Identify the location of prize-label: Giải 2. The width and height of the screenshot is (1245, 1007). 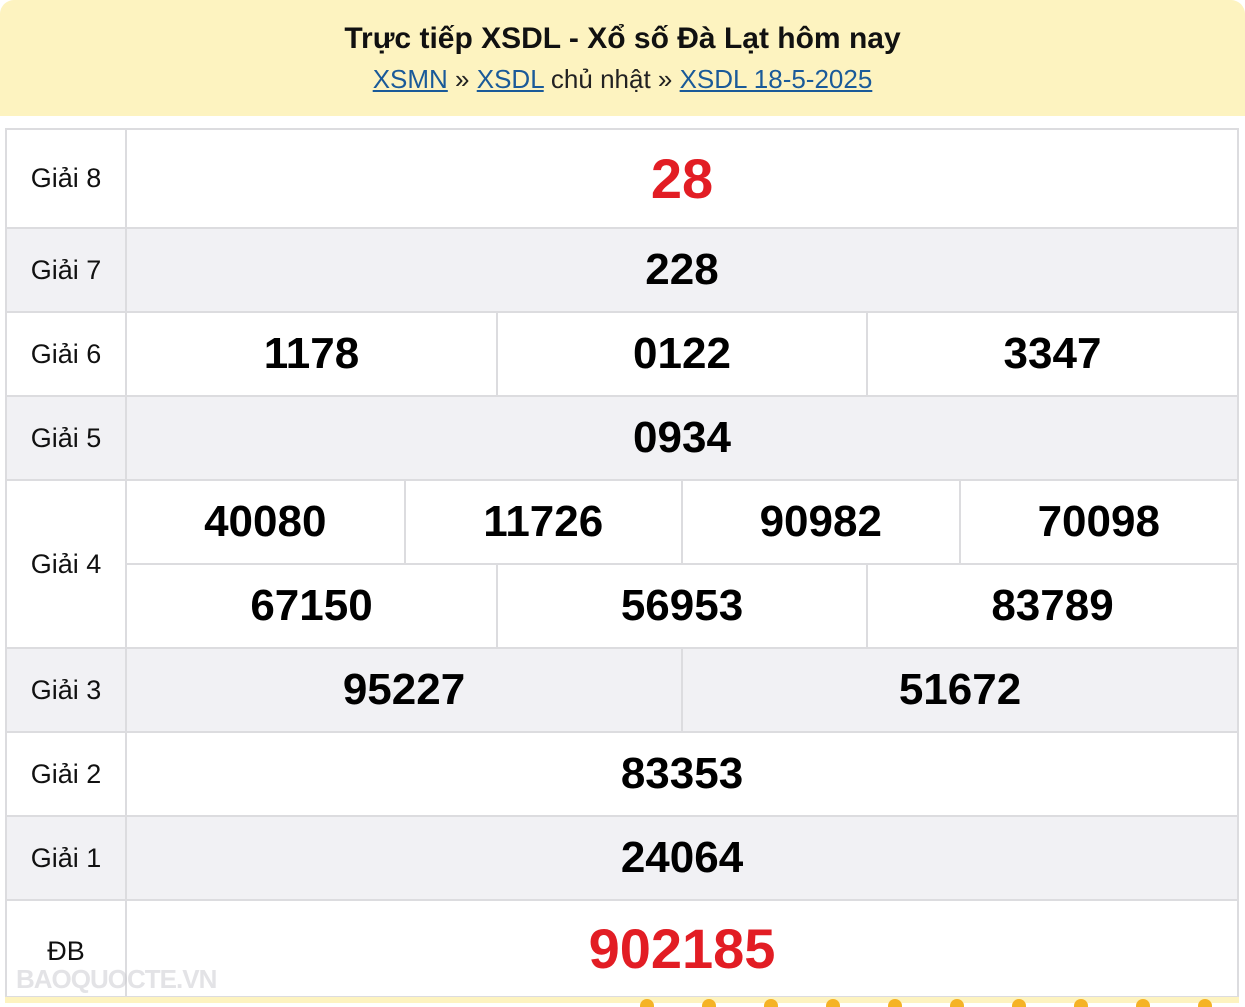
(66, 774).